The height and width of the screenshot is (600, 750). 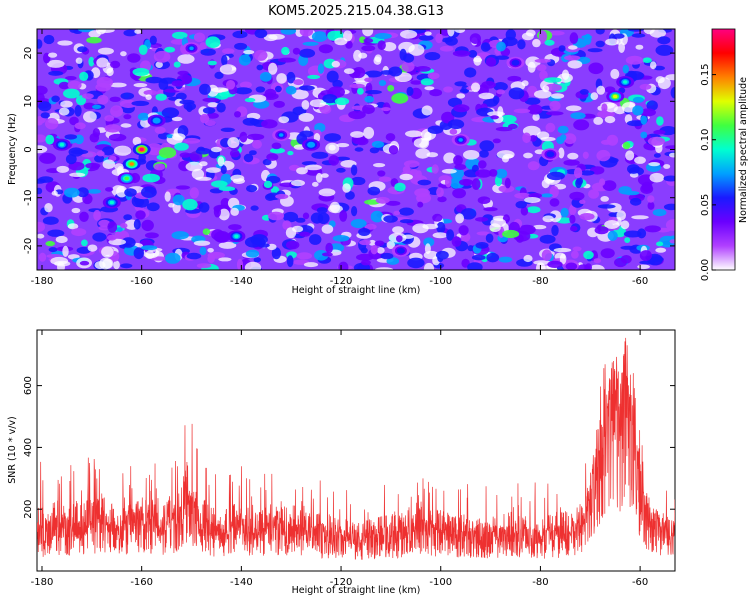 I want to click on colorbar-tick-label: 0.10, so click(x=705, y=140).